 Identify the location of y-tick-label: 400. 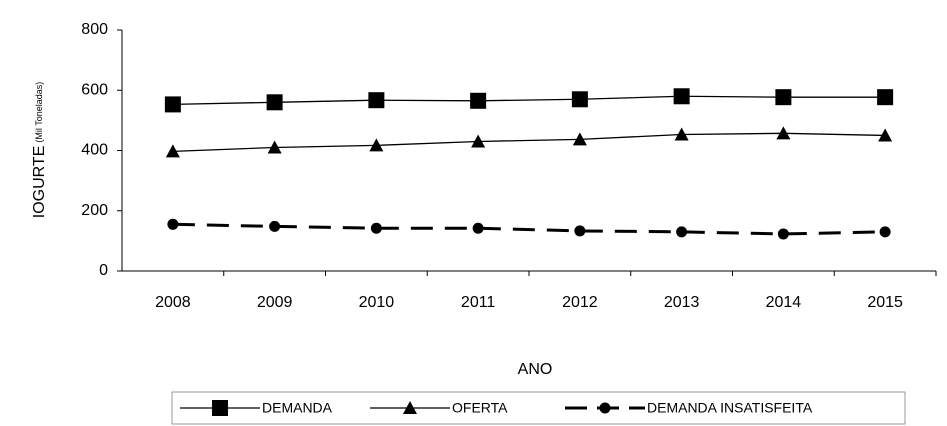
(94, 150).